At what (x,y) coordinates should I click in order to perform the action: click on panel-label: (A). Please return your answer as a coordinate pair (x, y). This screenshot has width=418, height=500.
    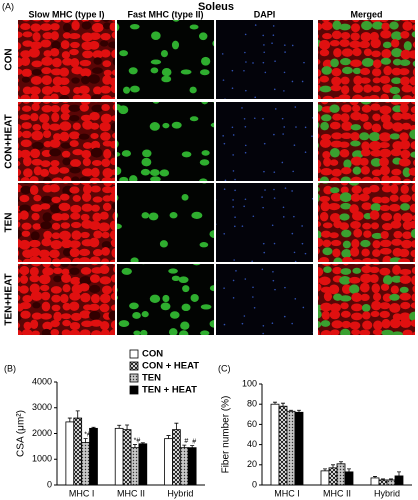
    Looking at the image, I should click on (8, 6).